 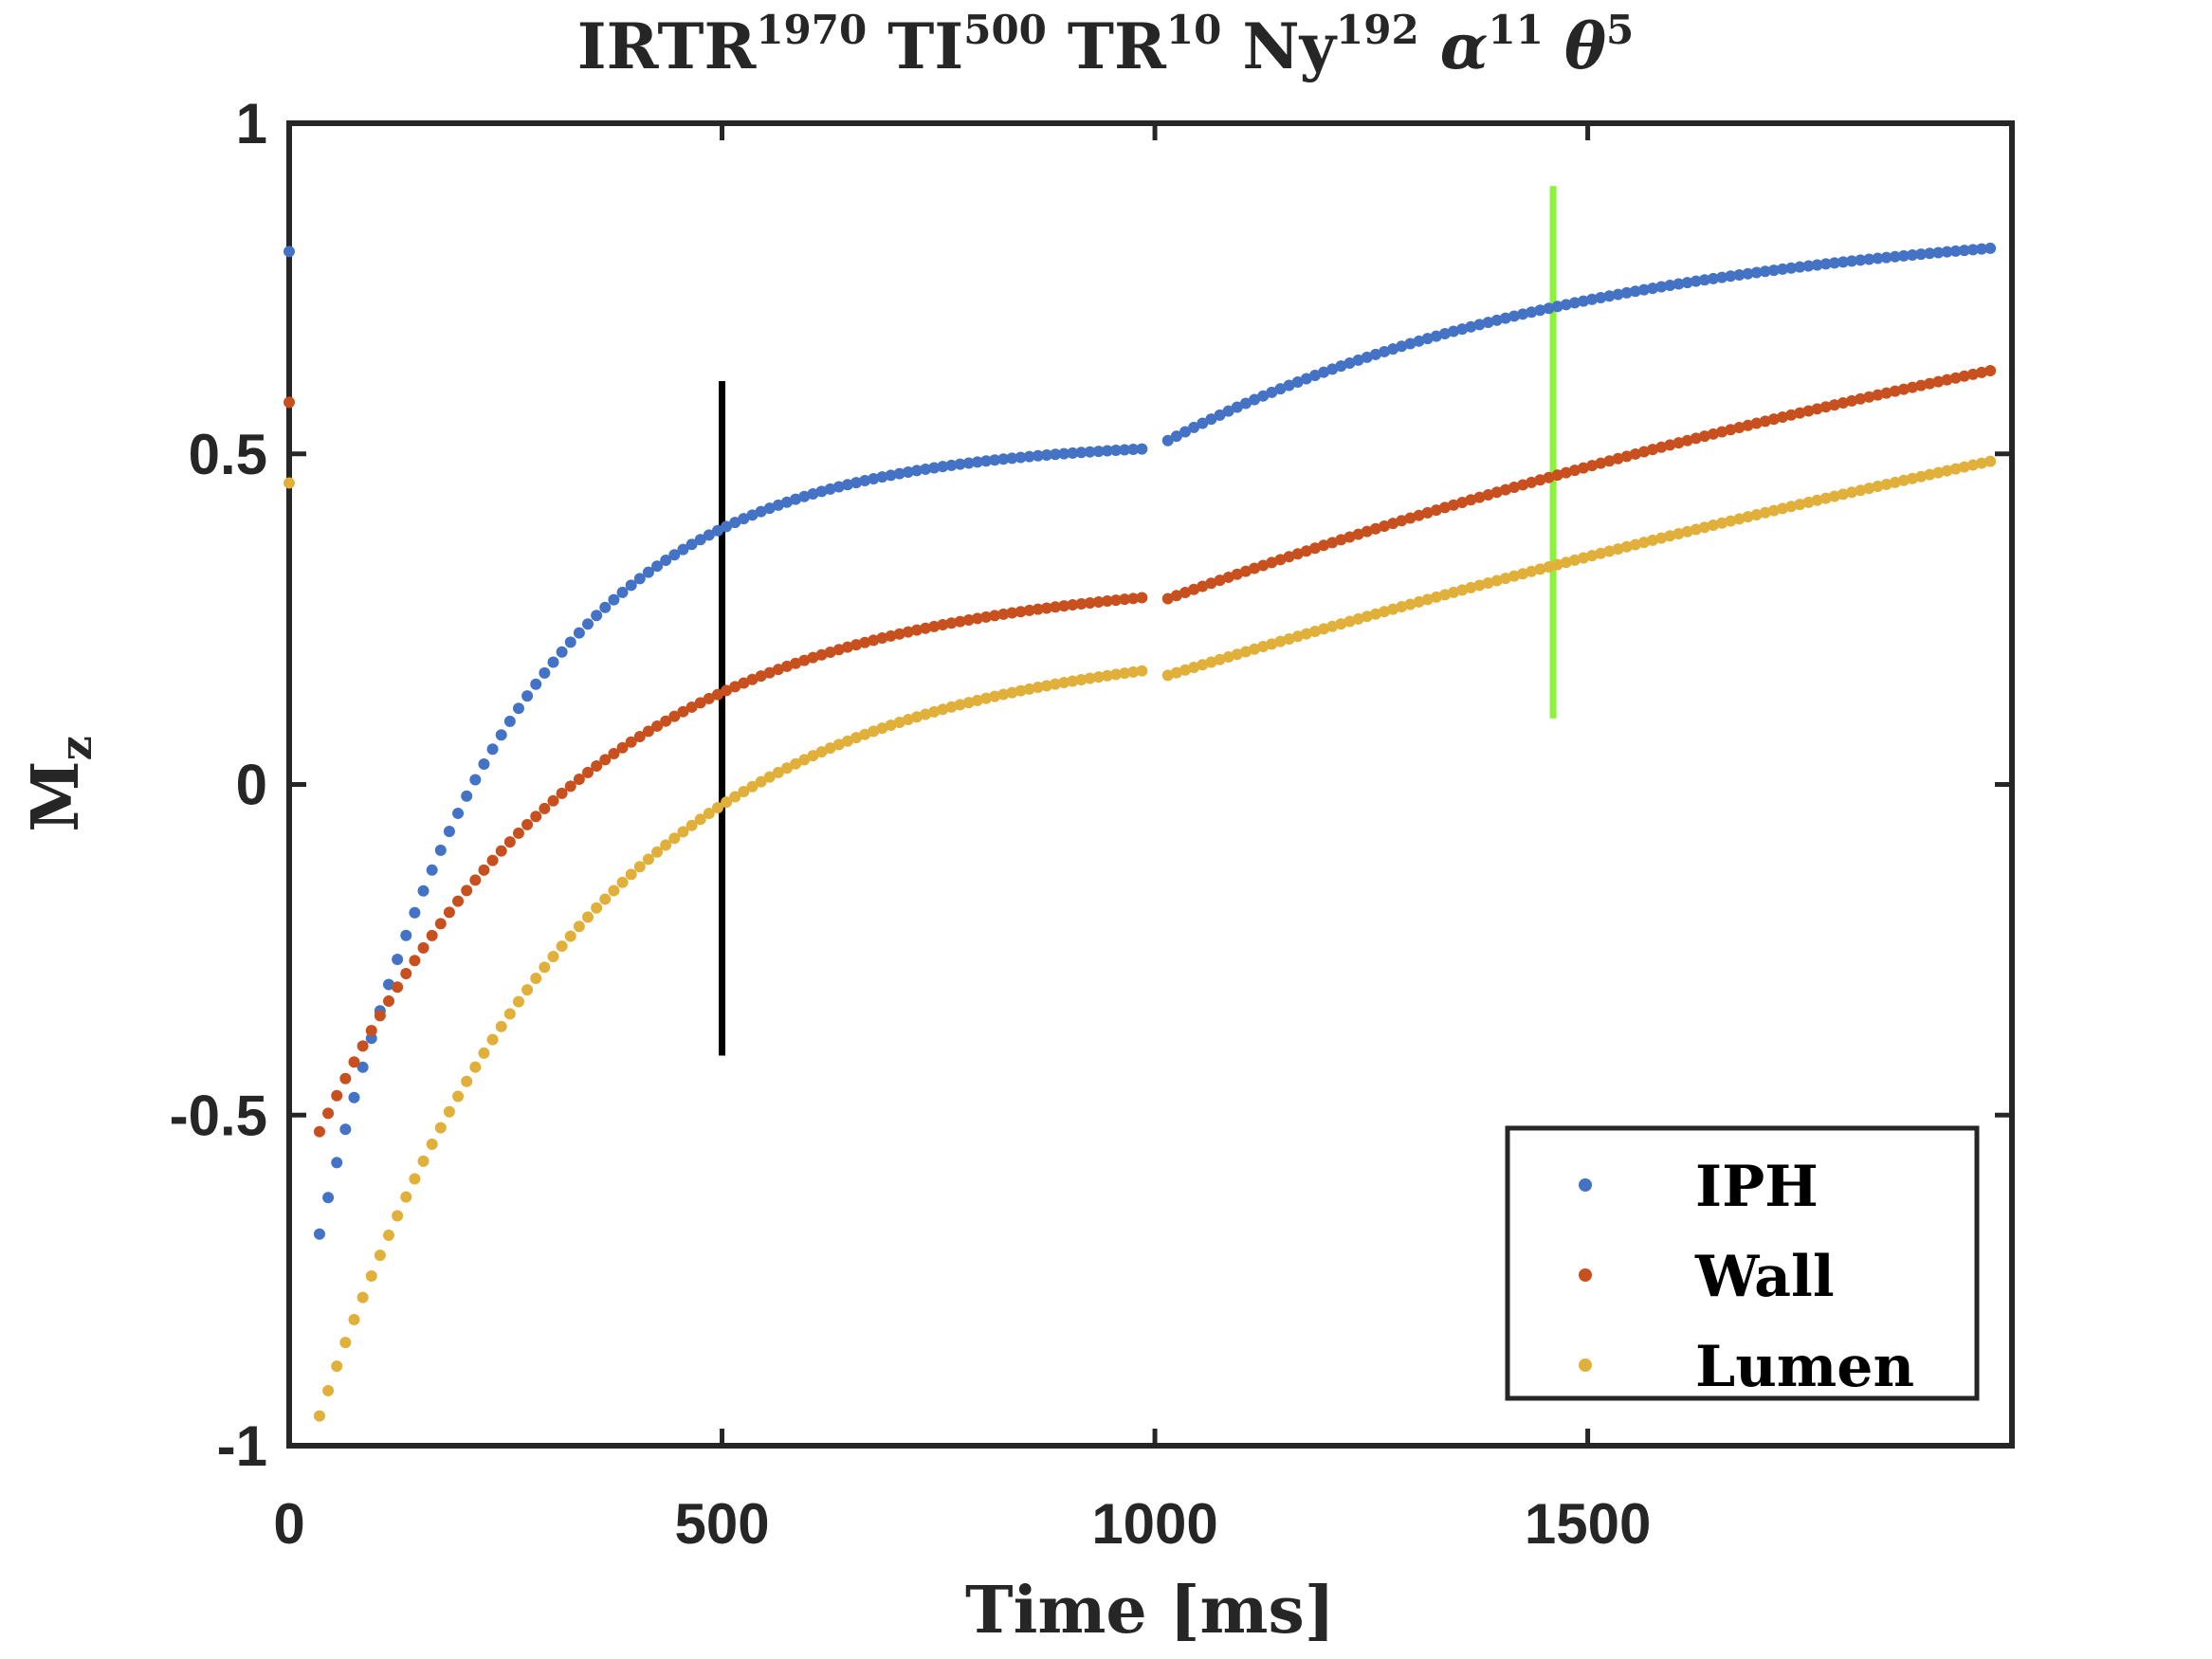 I want to click on legend-marker-wall, so click(x=1585, y=1275).